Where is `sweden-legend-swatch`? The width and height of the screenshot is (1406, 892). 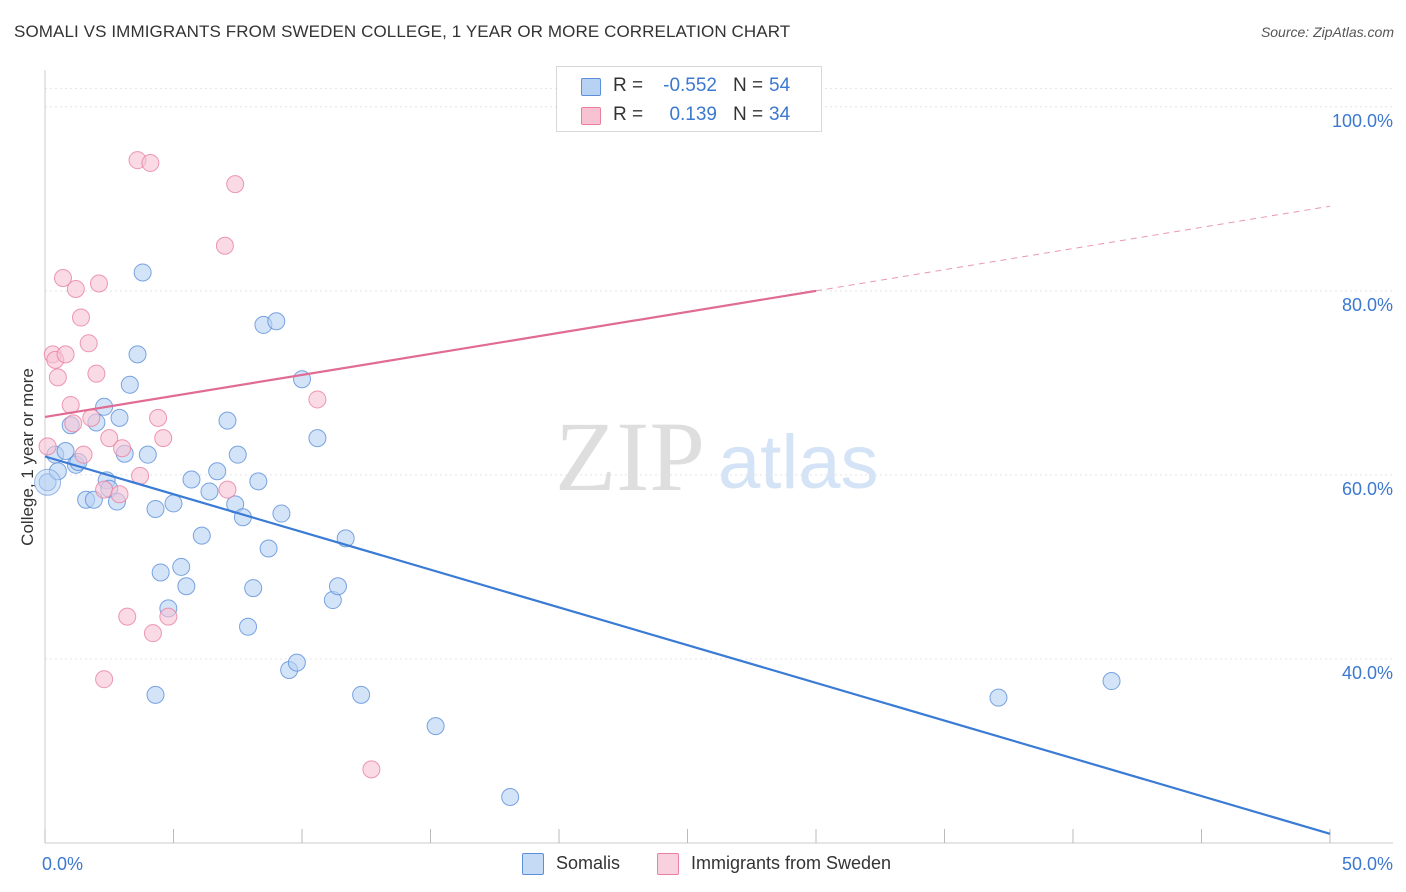
sweden-legend-swatch is located at coordinates (668, 864).